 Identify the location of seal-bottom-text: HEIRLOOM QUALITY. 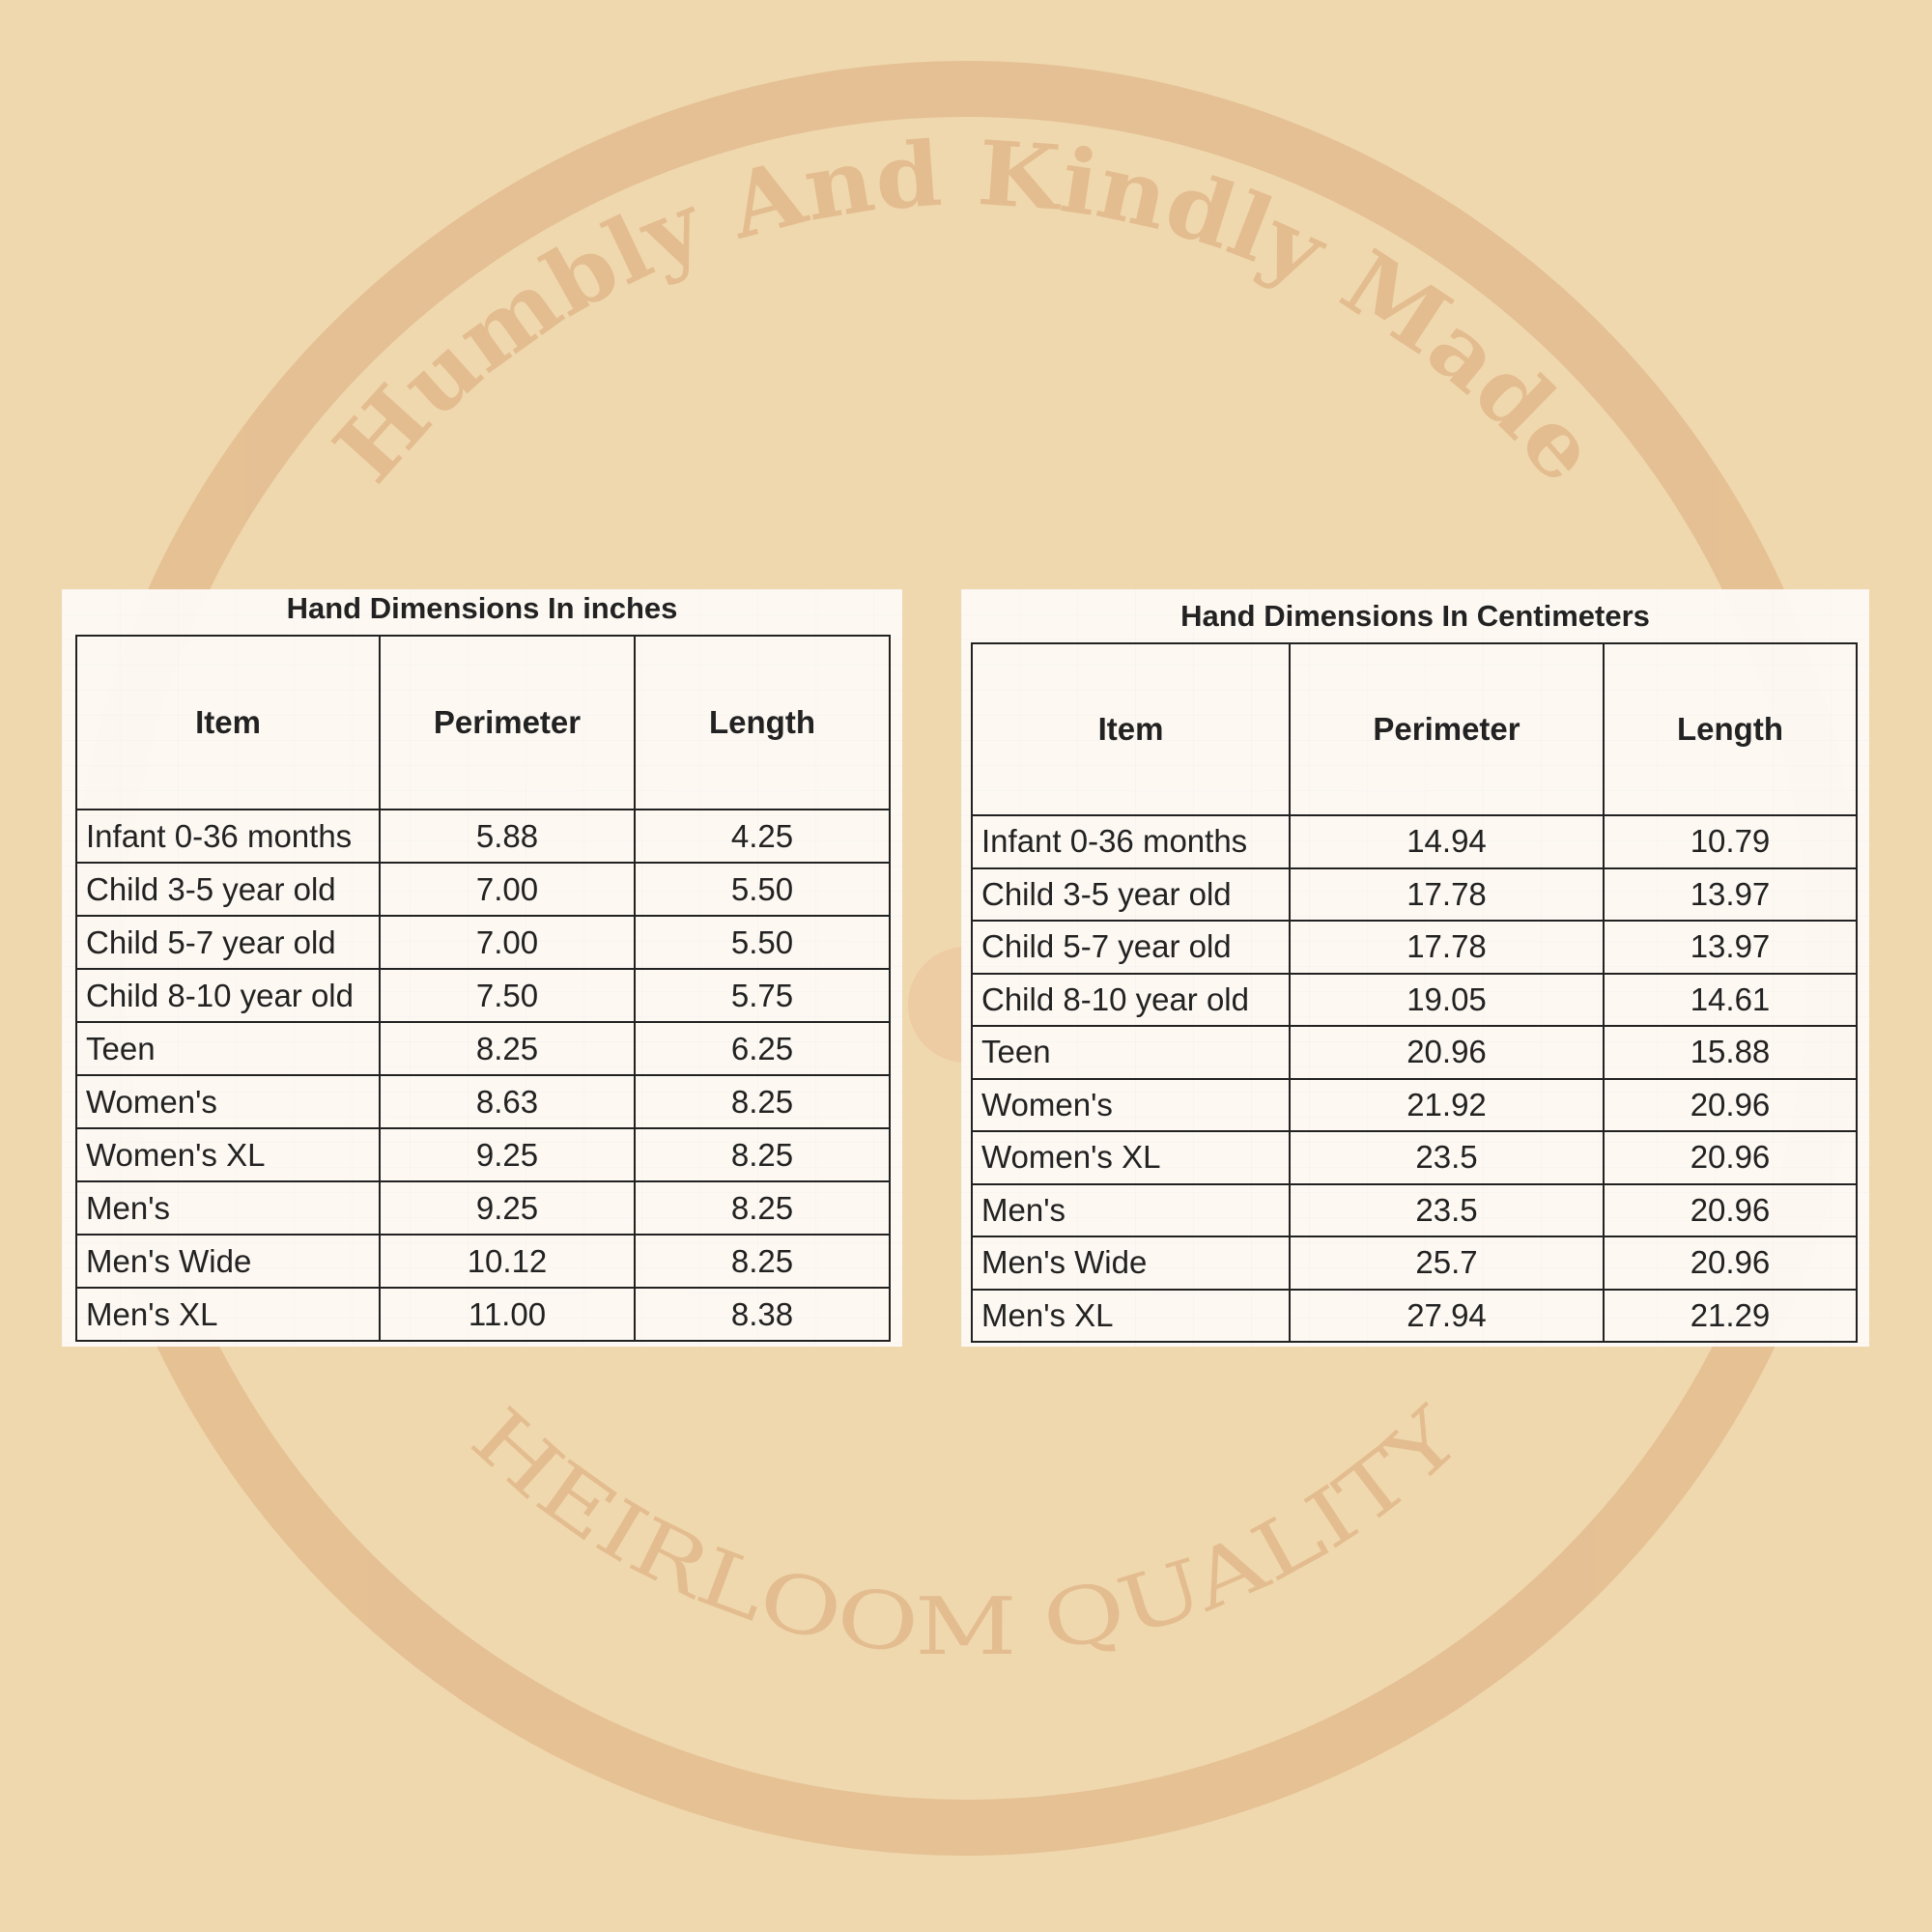
(966, 1531).